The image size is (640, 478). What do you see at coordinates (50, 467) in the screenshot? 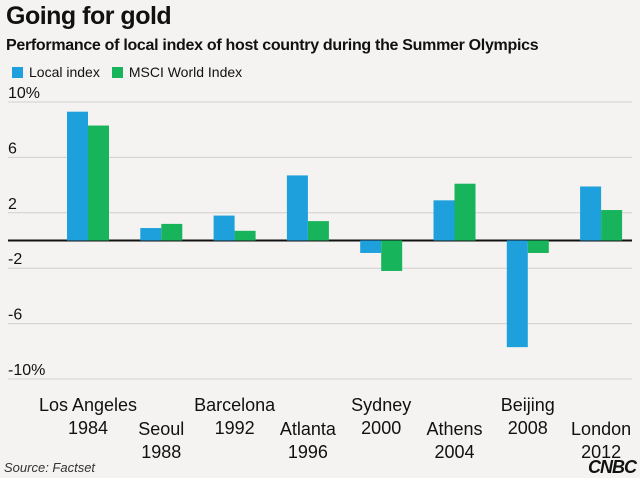
I see `source-note: Source: Factset` at bounding box center [50, 467].